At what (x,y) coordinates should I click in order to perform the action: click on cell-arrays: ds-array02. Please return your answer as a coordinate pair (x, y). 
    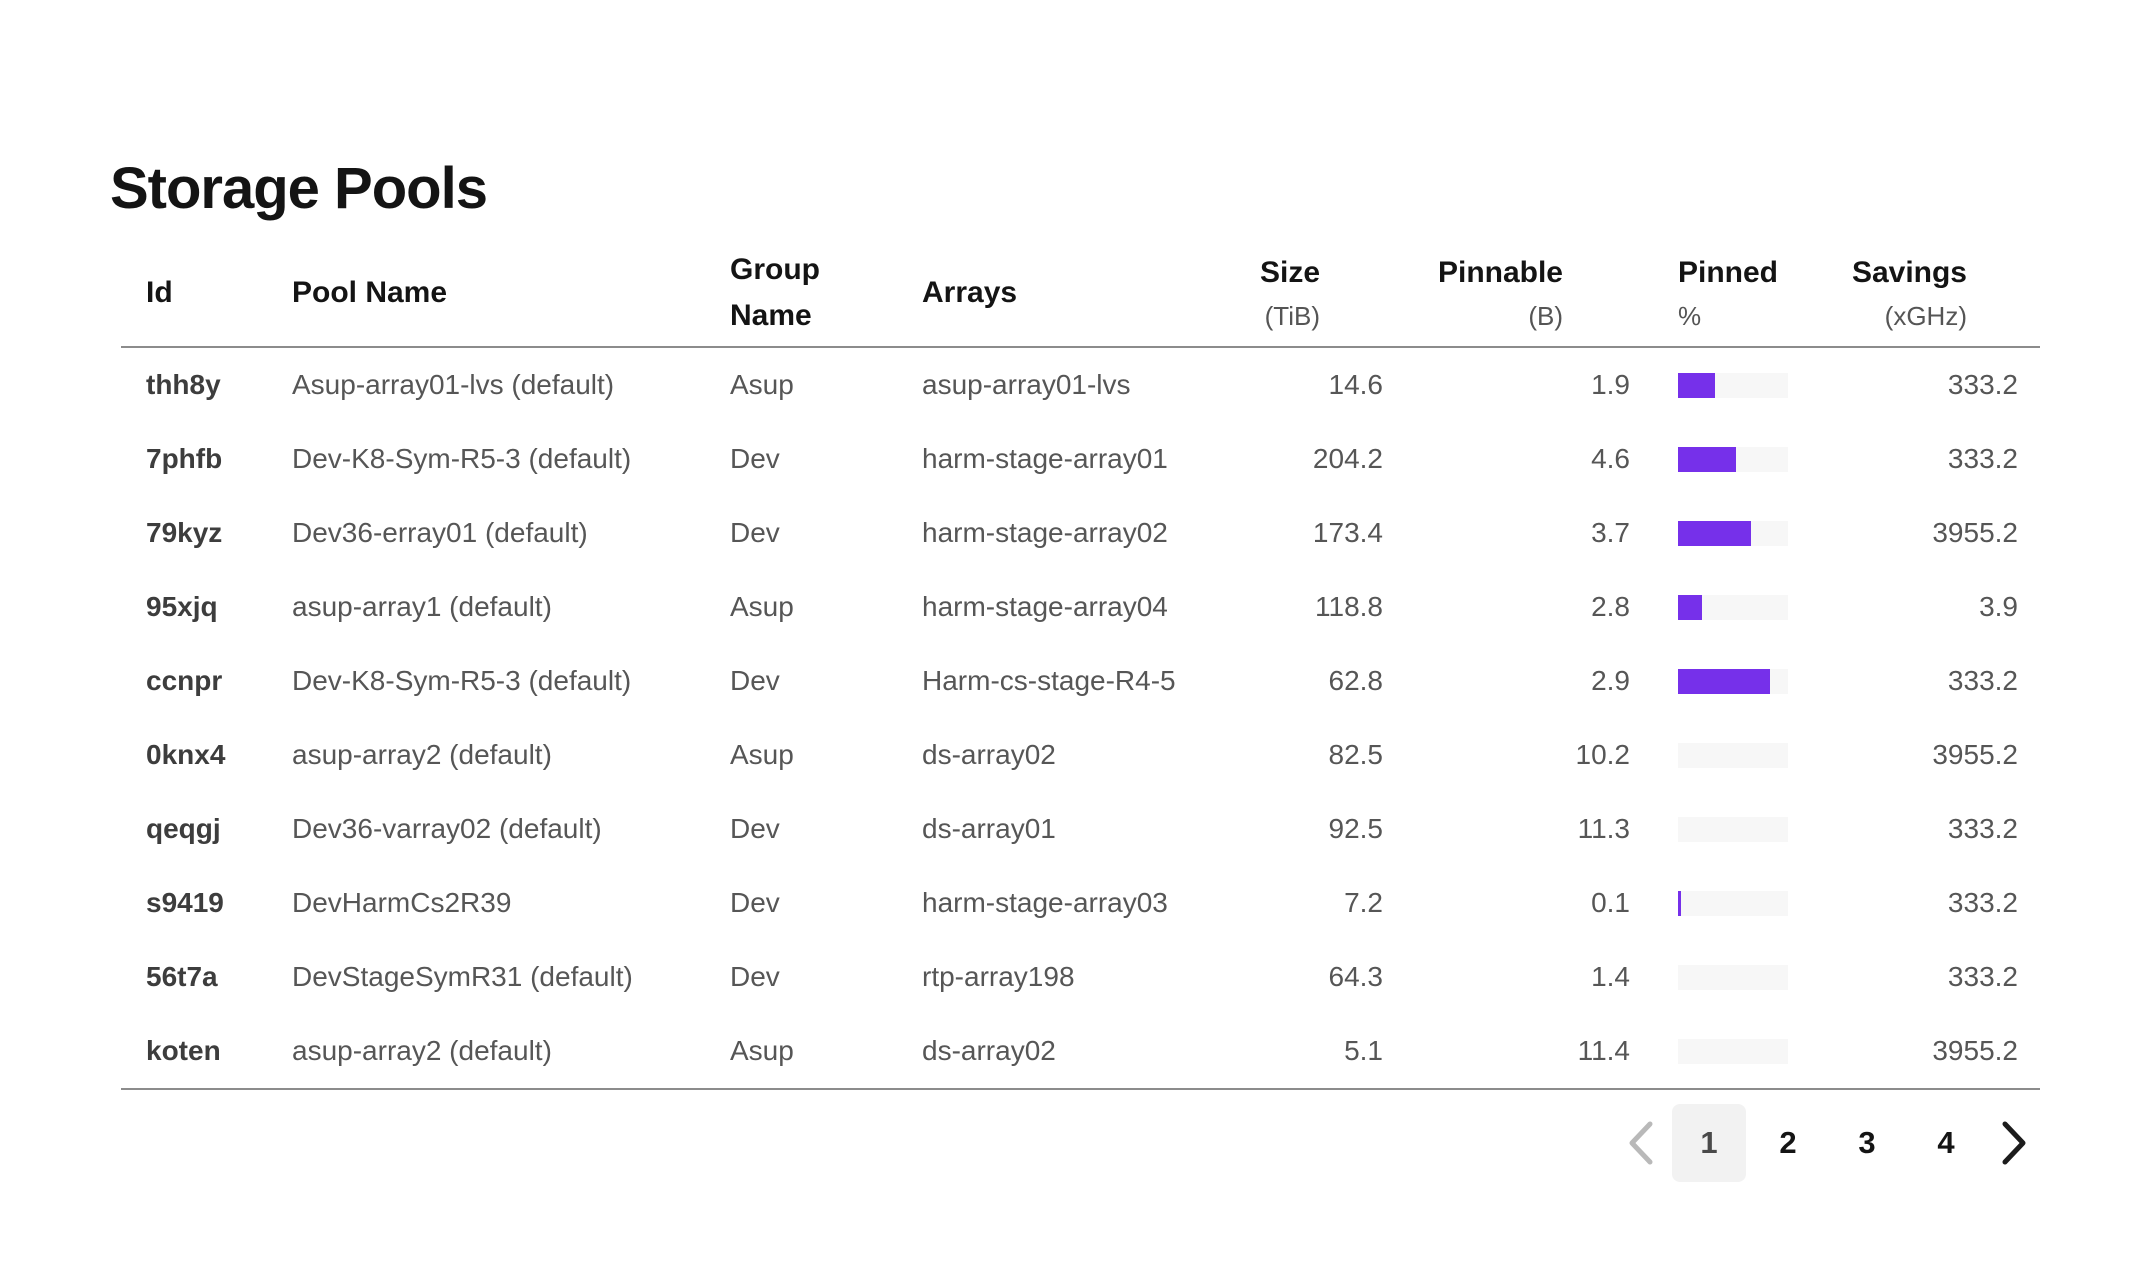
    Looking at the image, I should click on (989, 1050).